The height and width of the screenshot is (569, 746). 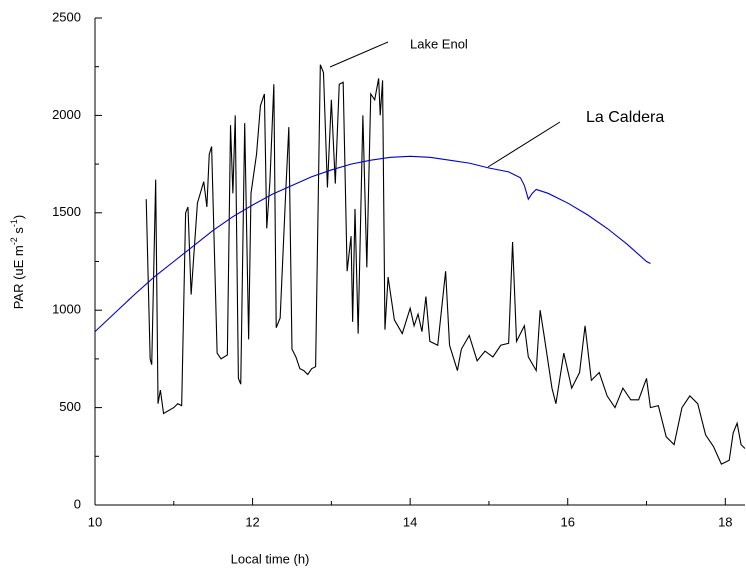 I want to click on annotation: La Caldera, so click(x=625, y=117).